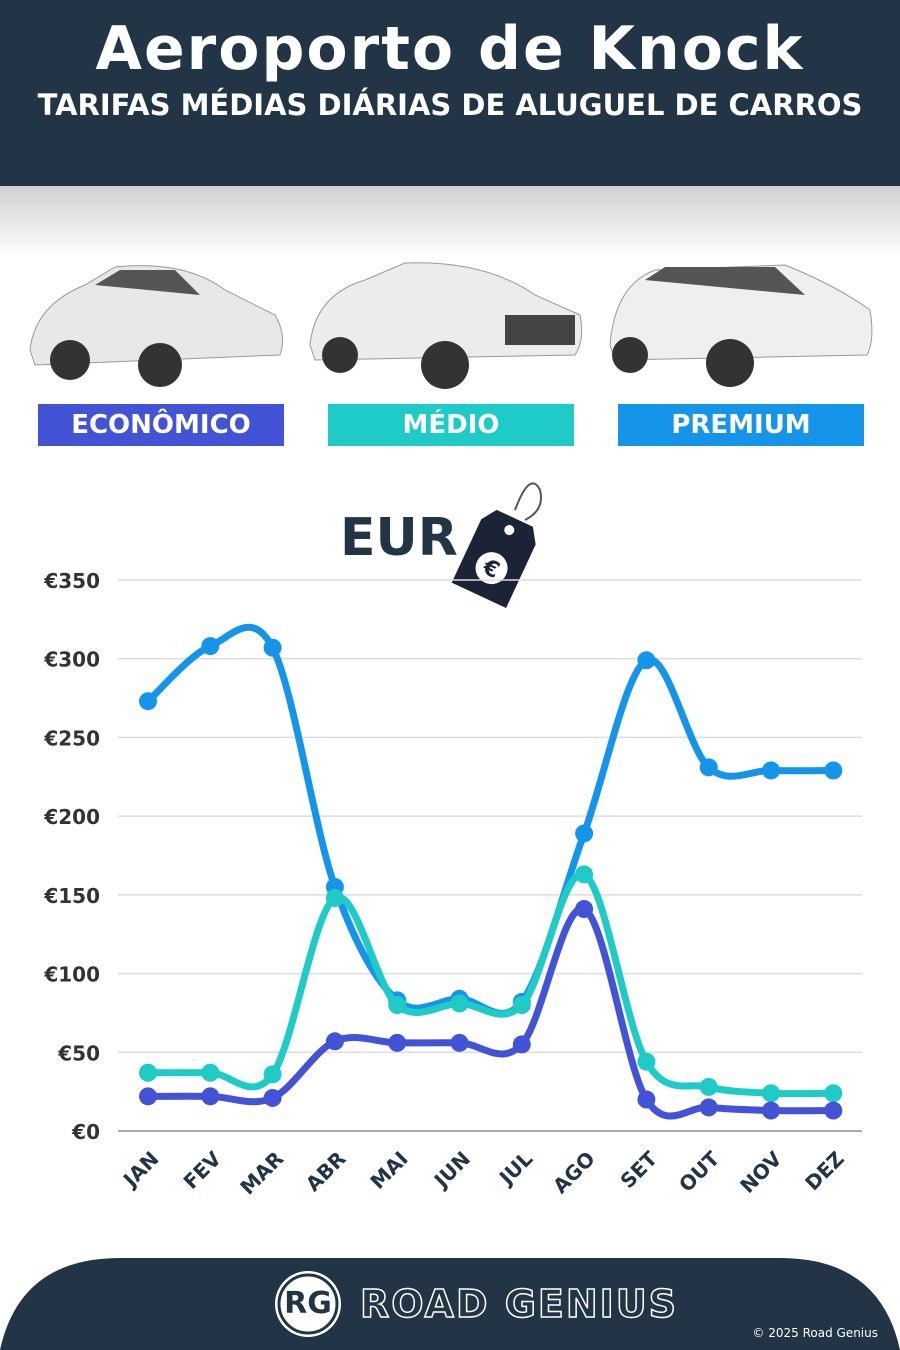  I want to click on x-tick-label: ABR, so click(326, 1172).